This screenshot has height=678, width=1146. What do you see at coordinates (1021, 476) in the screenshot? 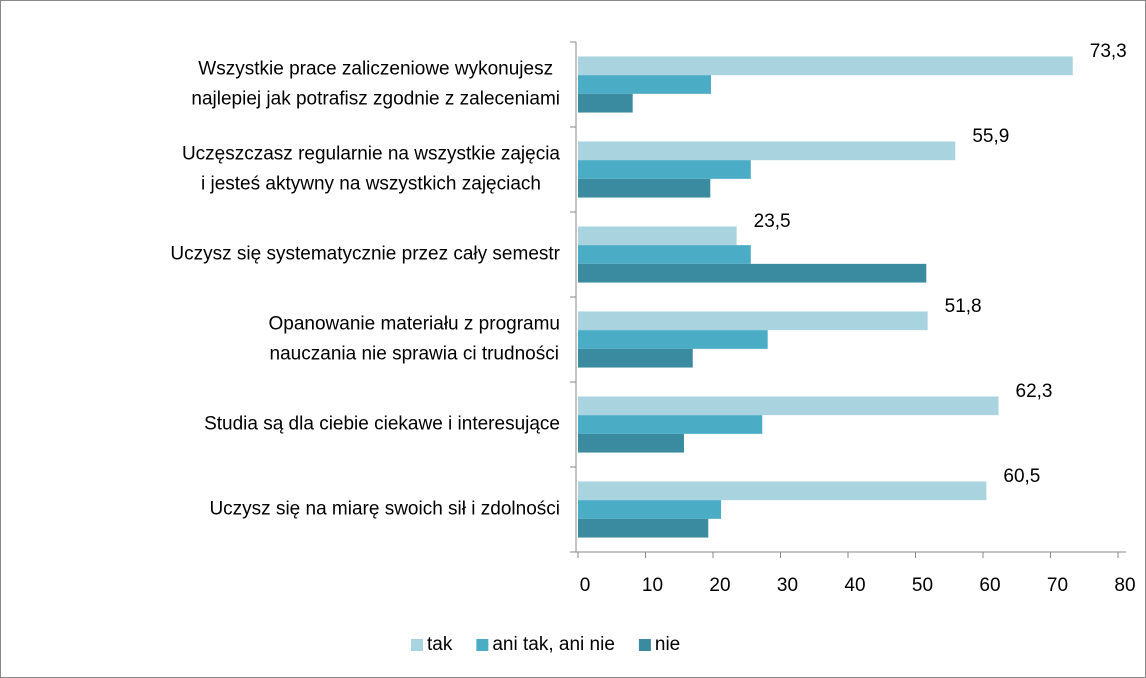
I see `data-label: 60,5` at bounding box center [1021, 476].